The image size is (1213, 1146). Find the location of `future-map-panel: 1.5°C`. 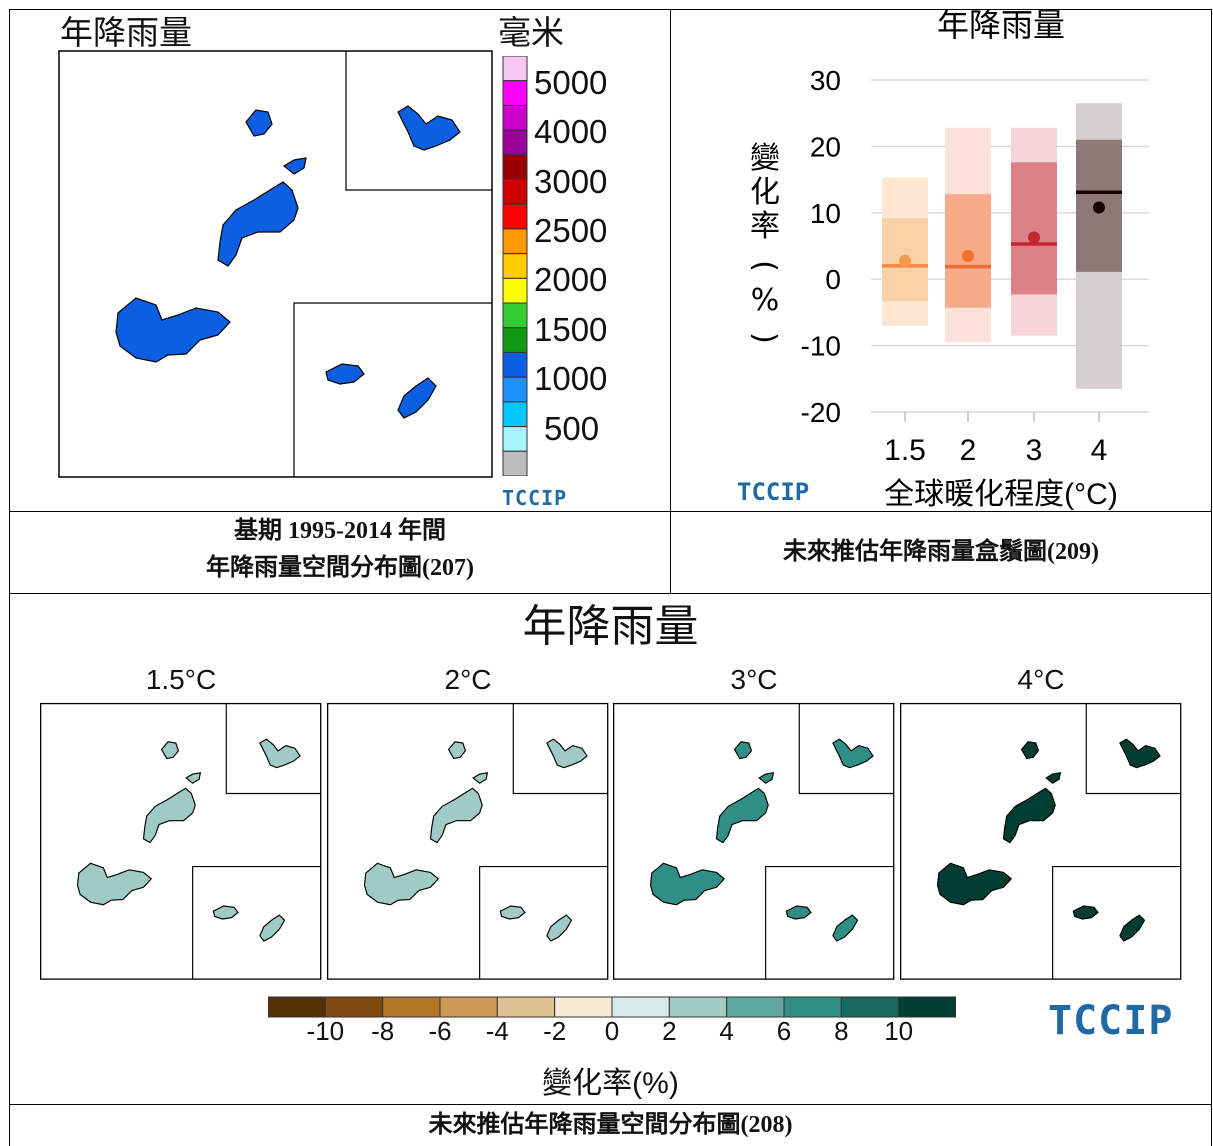

future-map-panel: 1.5°C is located at coordinates (181, 824).